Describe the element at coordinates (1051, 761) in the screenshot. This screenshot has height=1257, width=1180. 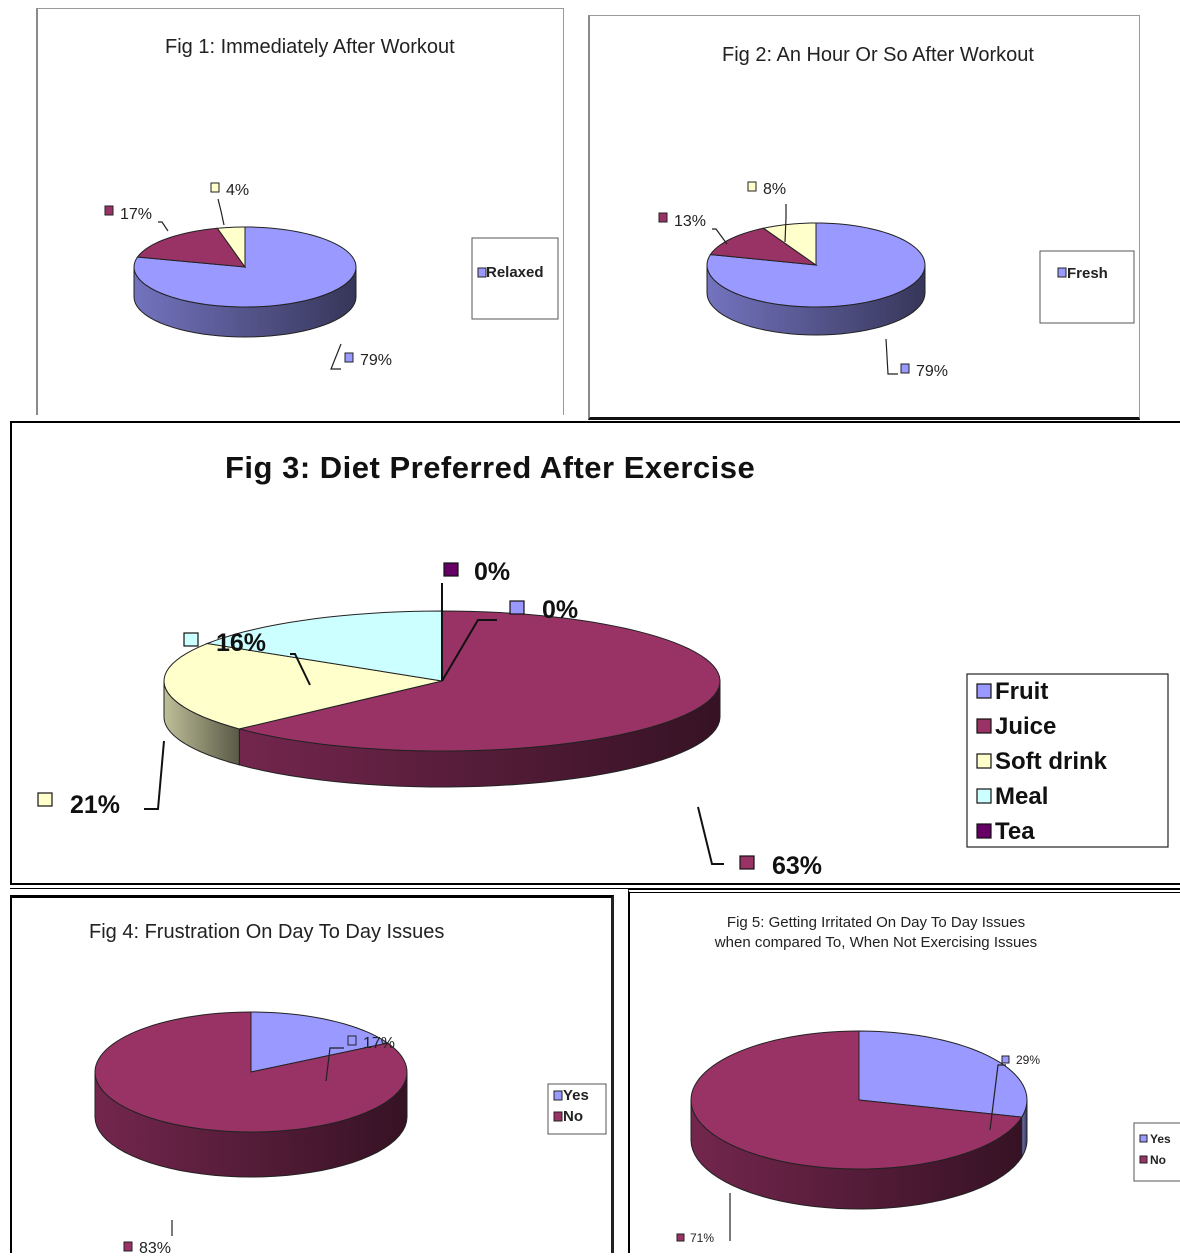
I see `legend-item-soft-drink: Soft drink` at that location.